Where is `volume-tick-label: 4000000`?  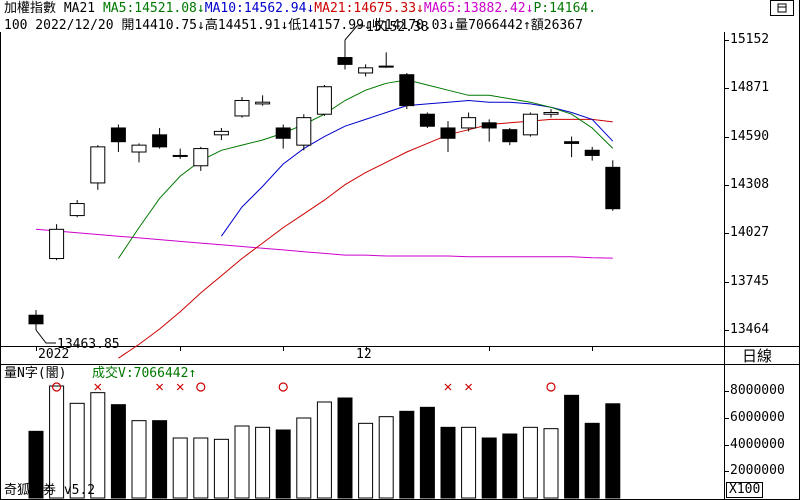 volume-tick-label: 4000000 is located at coordinates (757, 444).